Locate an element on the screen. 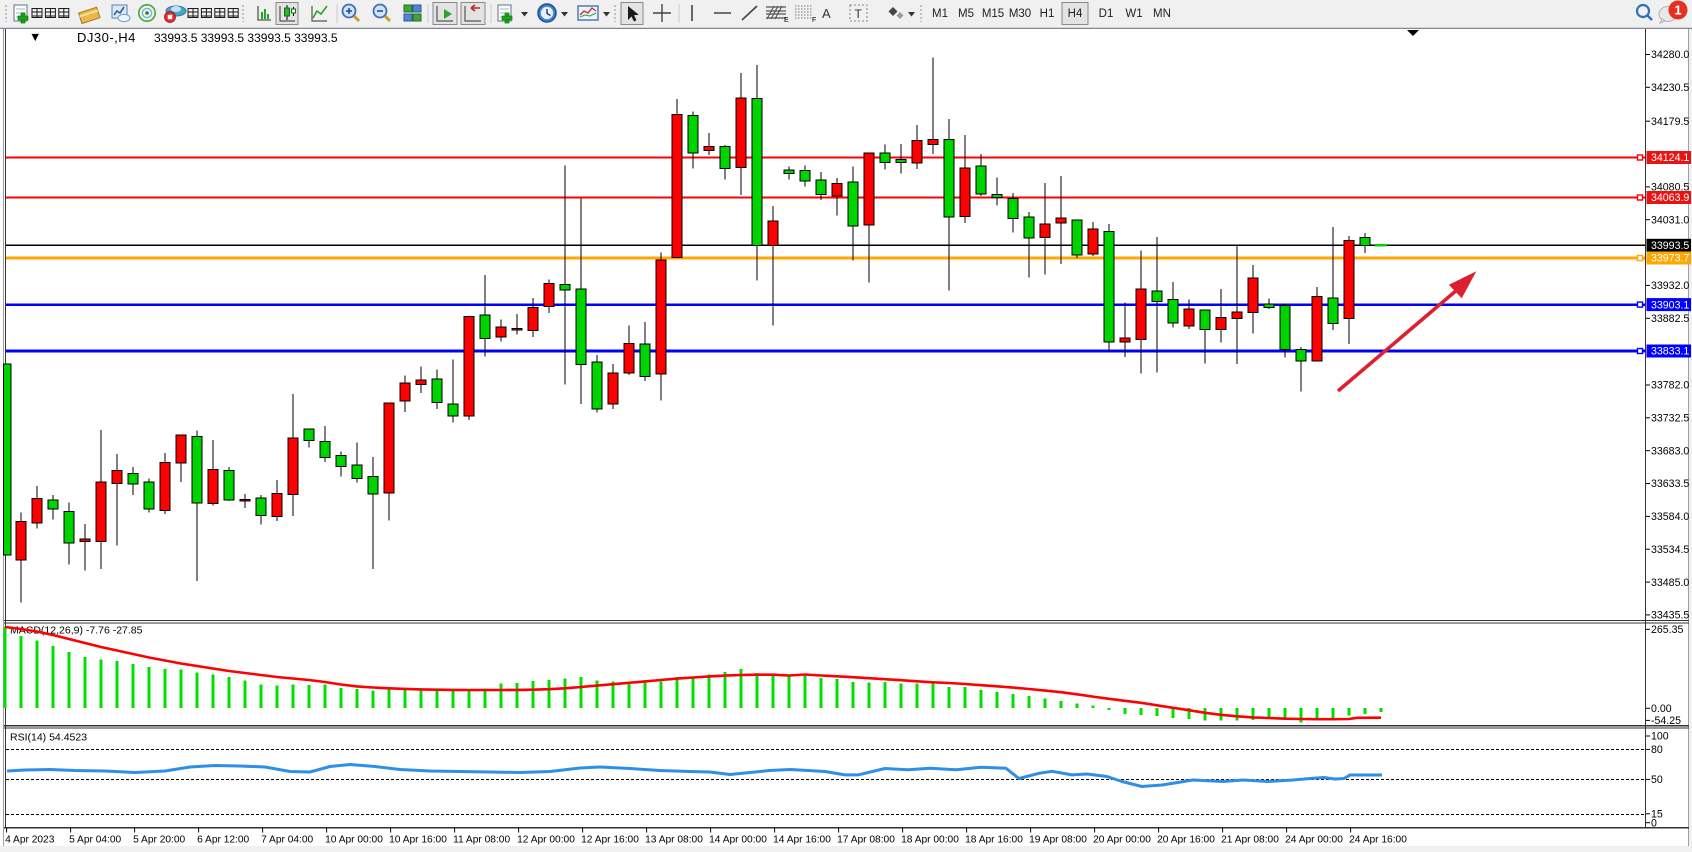 The width and height of the screenshot is (1692, 852). svg-text: A is located at coordinates (826, 13).